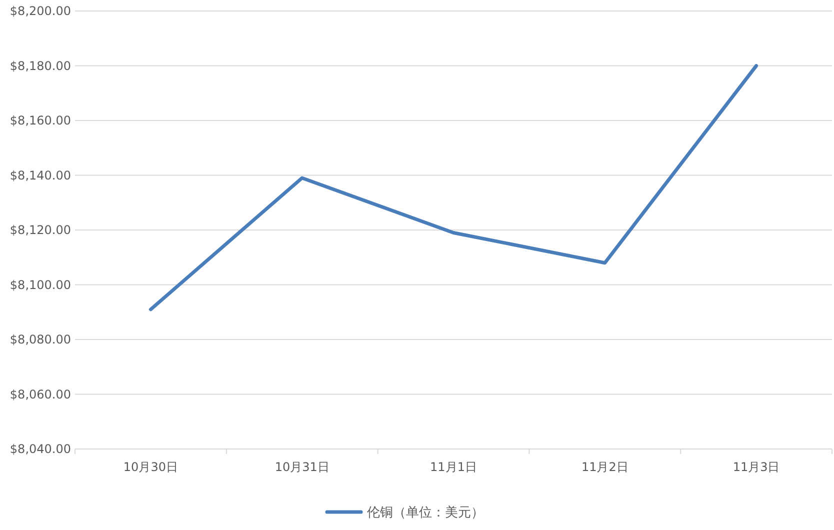 The image size is (834, 530). I want to click on y-tick-label: $8,060.00, so click(40, 394).